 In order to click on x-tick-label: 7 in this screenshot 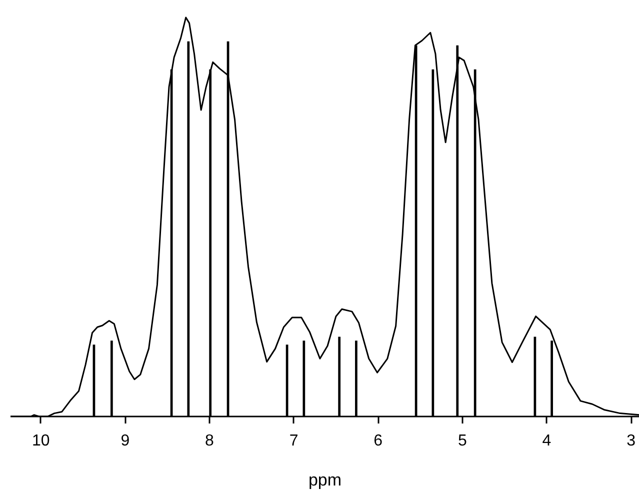, I will do `click(293, 441)`.